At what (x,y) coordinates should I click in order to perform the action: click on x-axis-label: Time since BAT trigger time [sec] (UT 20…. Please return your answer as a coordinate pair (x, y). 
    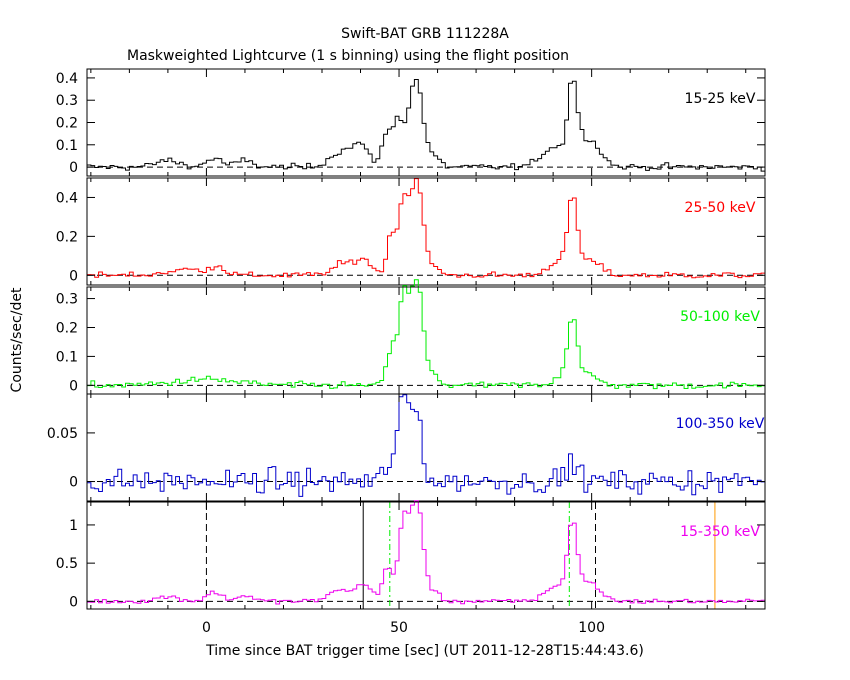
    Looking at the image, I should click on (424, 651).